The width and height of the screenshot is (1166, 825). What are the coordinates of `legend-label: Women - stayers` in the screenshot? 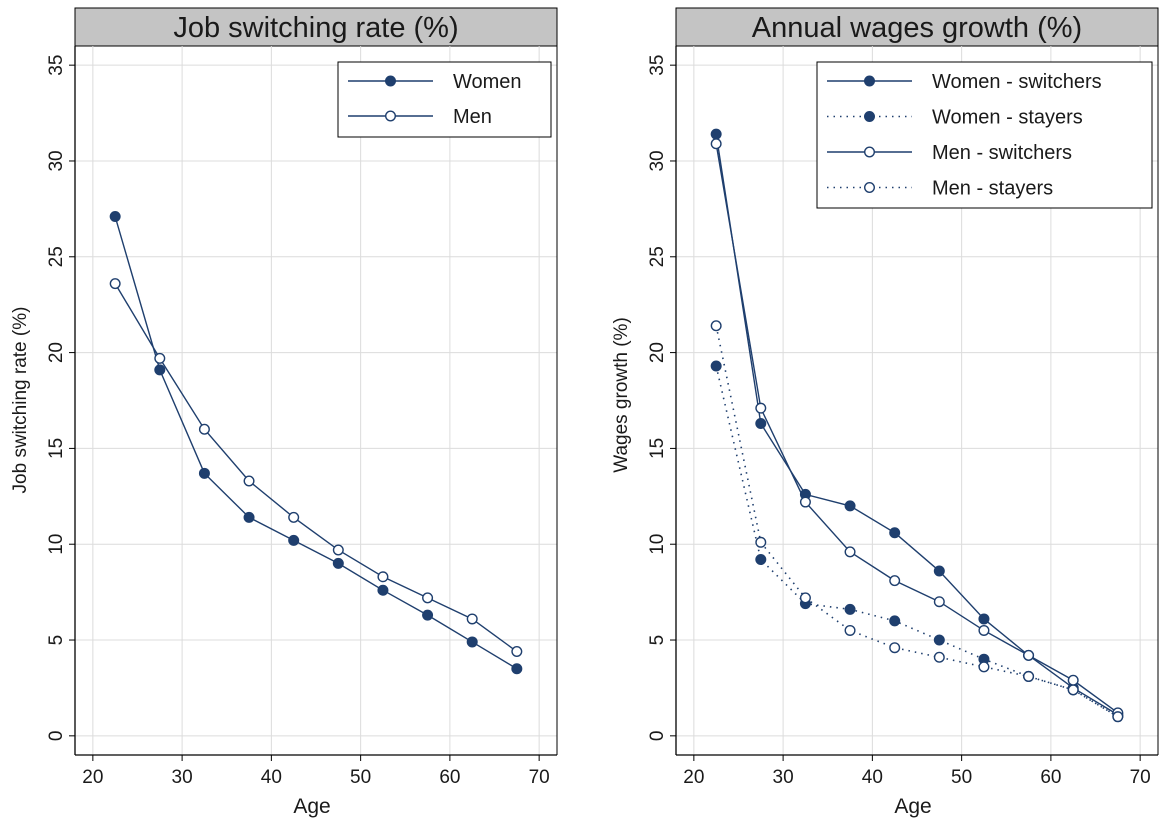 It's located at (1007, 118).